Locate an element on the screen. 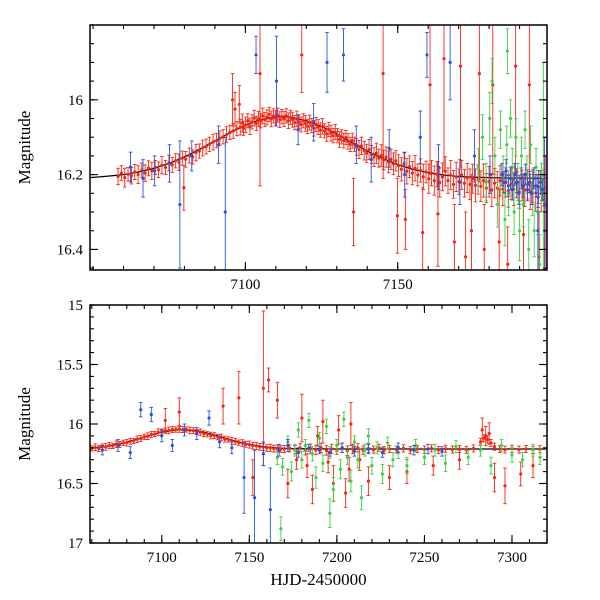  y-tick-label: 15 is located at coordinates (75, 306).